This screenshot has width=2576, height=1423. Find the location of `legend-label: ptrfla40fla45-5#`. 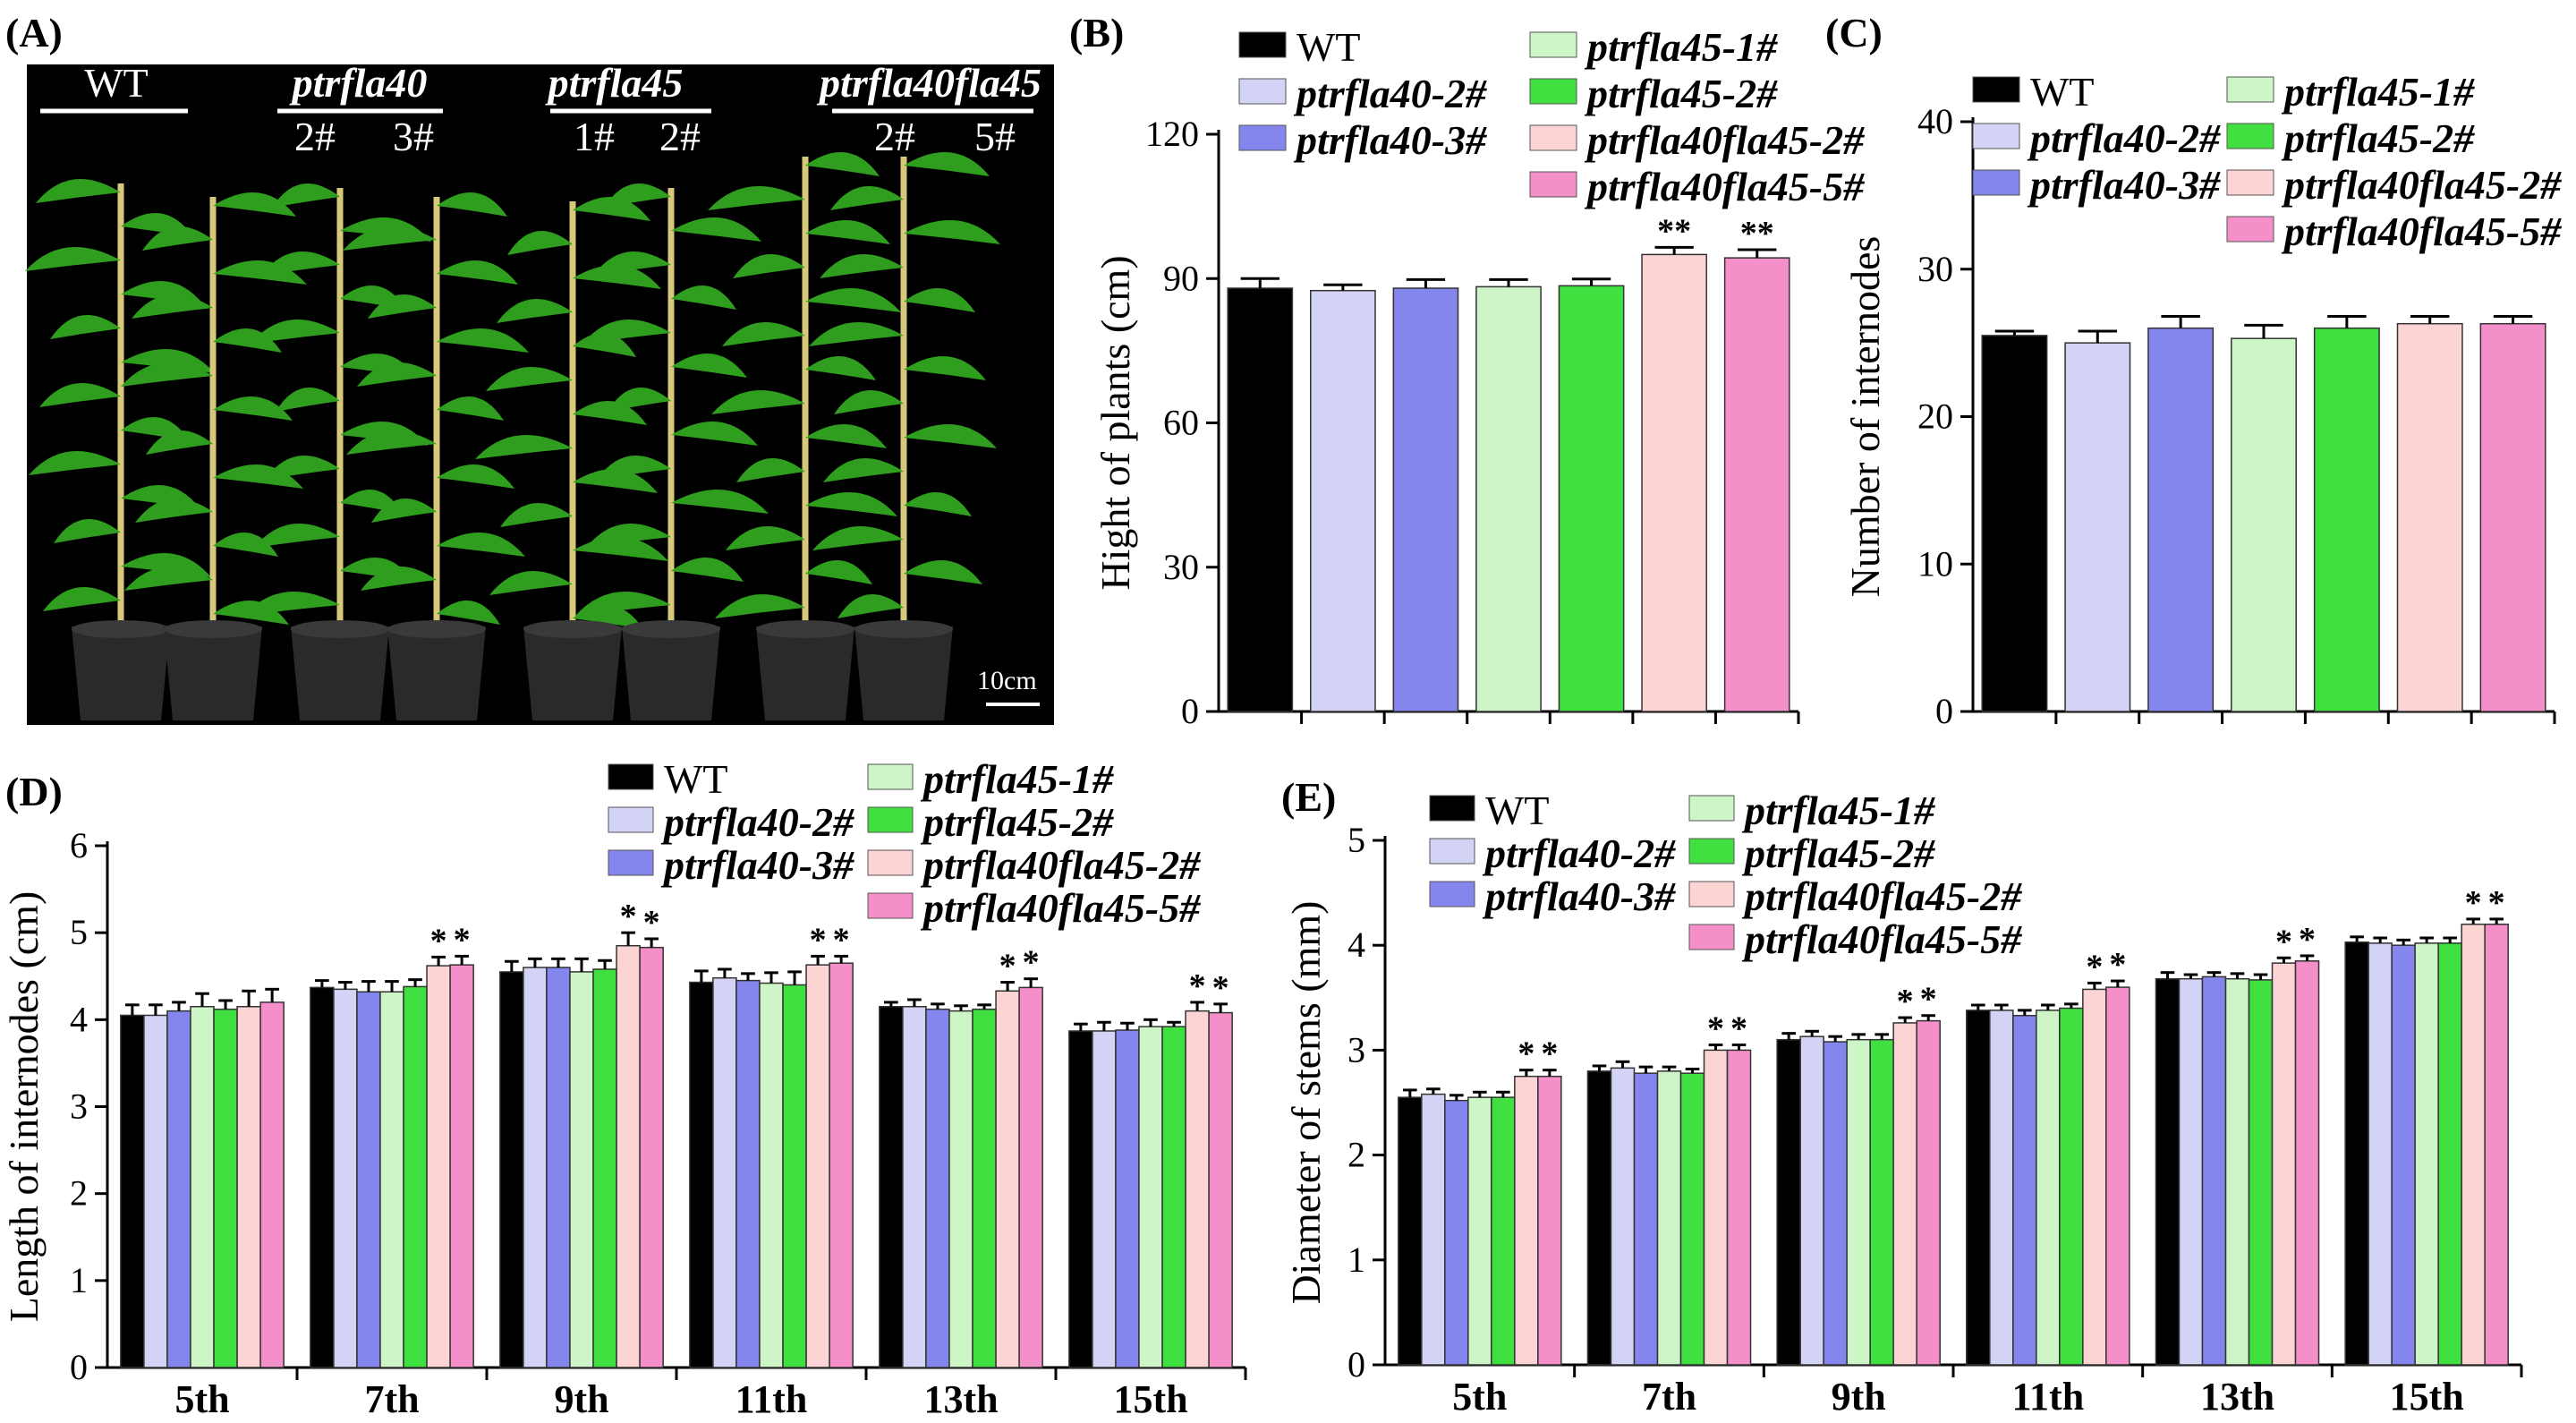

legend-label: ptrfla40fla45-5# is located at coordinates (2421, 231).